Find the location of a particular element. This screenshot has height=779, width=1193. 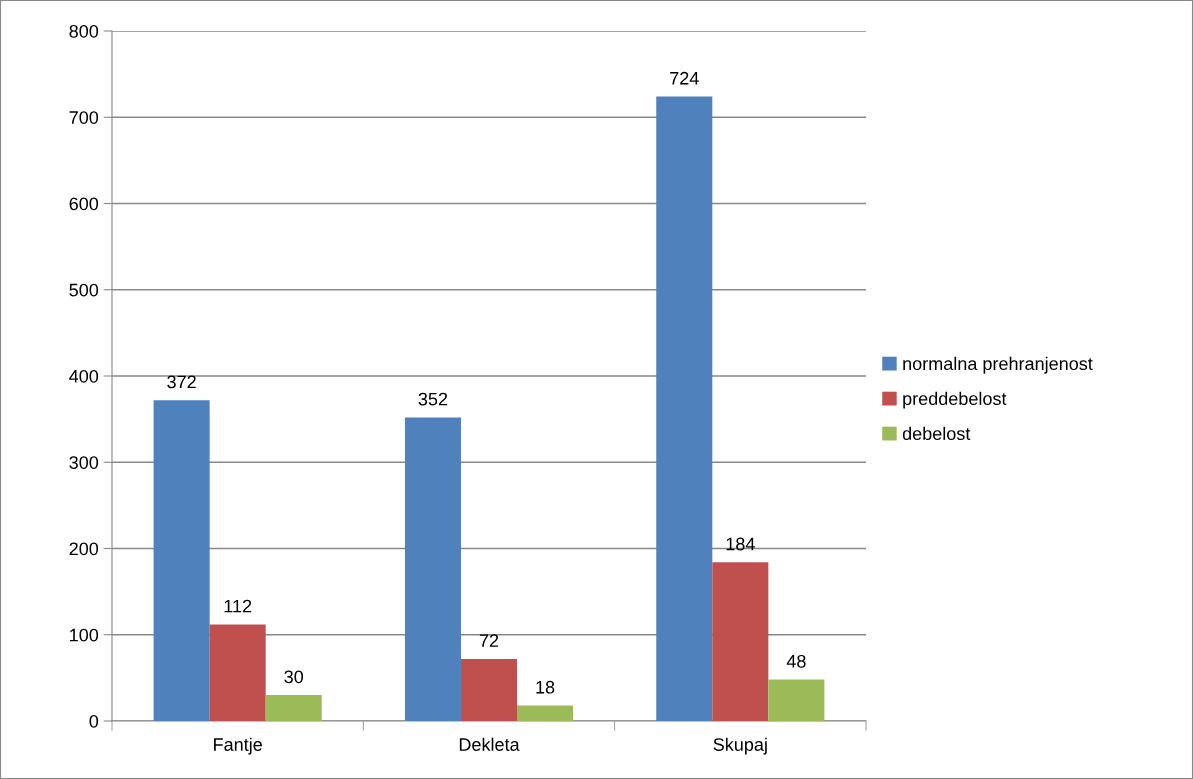

y-tick-label: 700 is located at coordinates (84, 117).